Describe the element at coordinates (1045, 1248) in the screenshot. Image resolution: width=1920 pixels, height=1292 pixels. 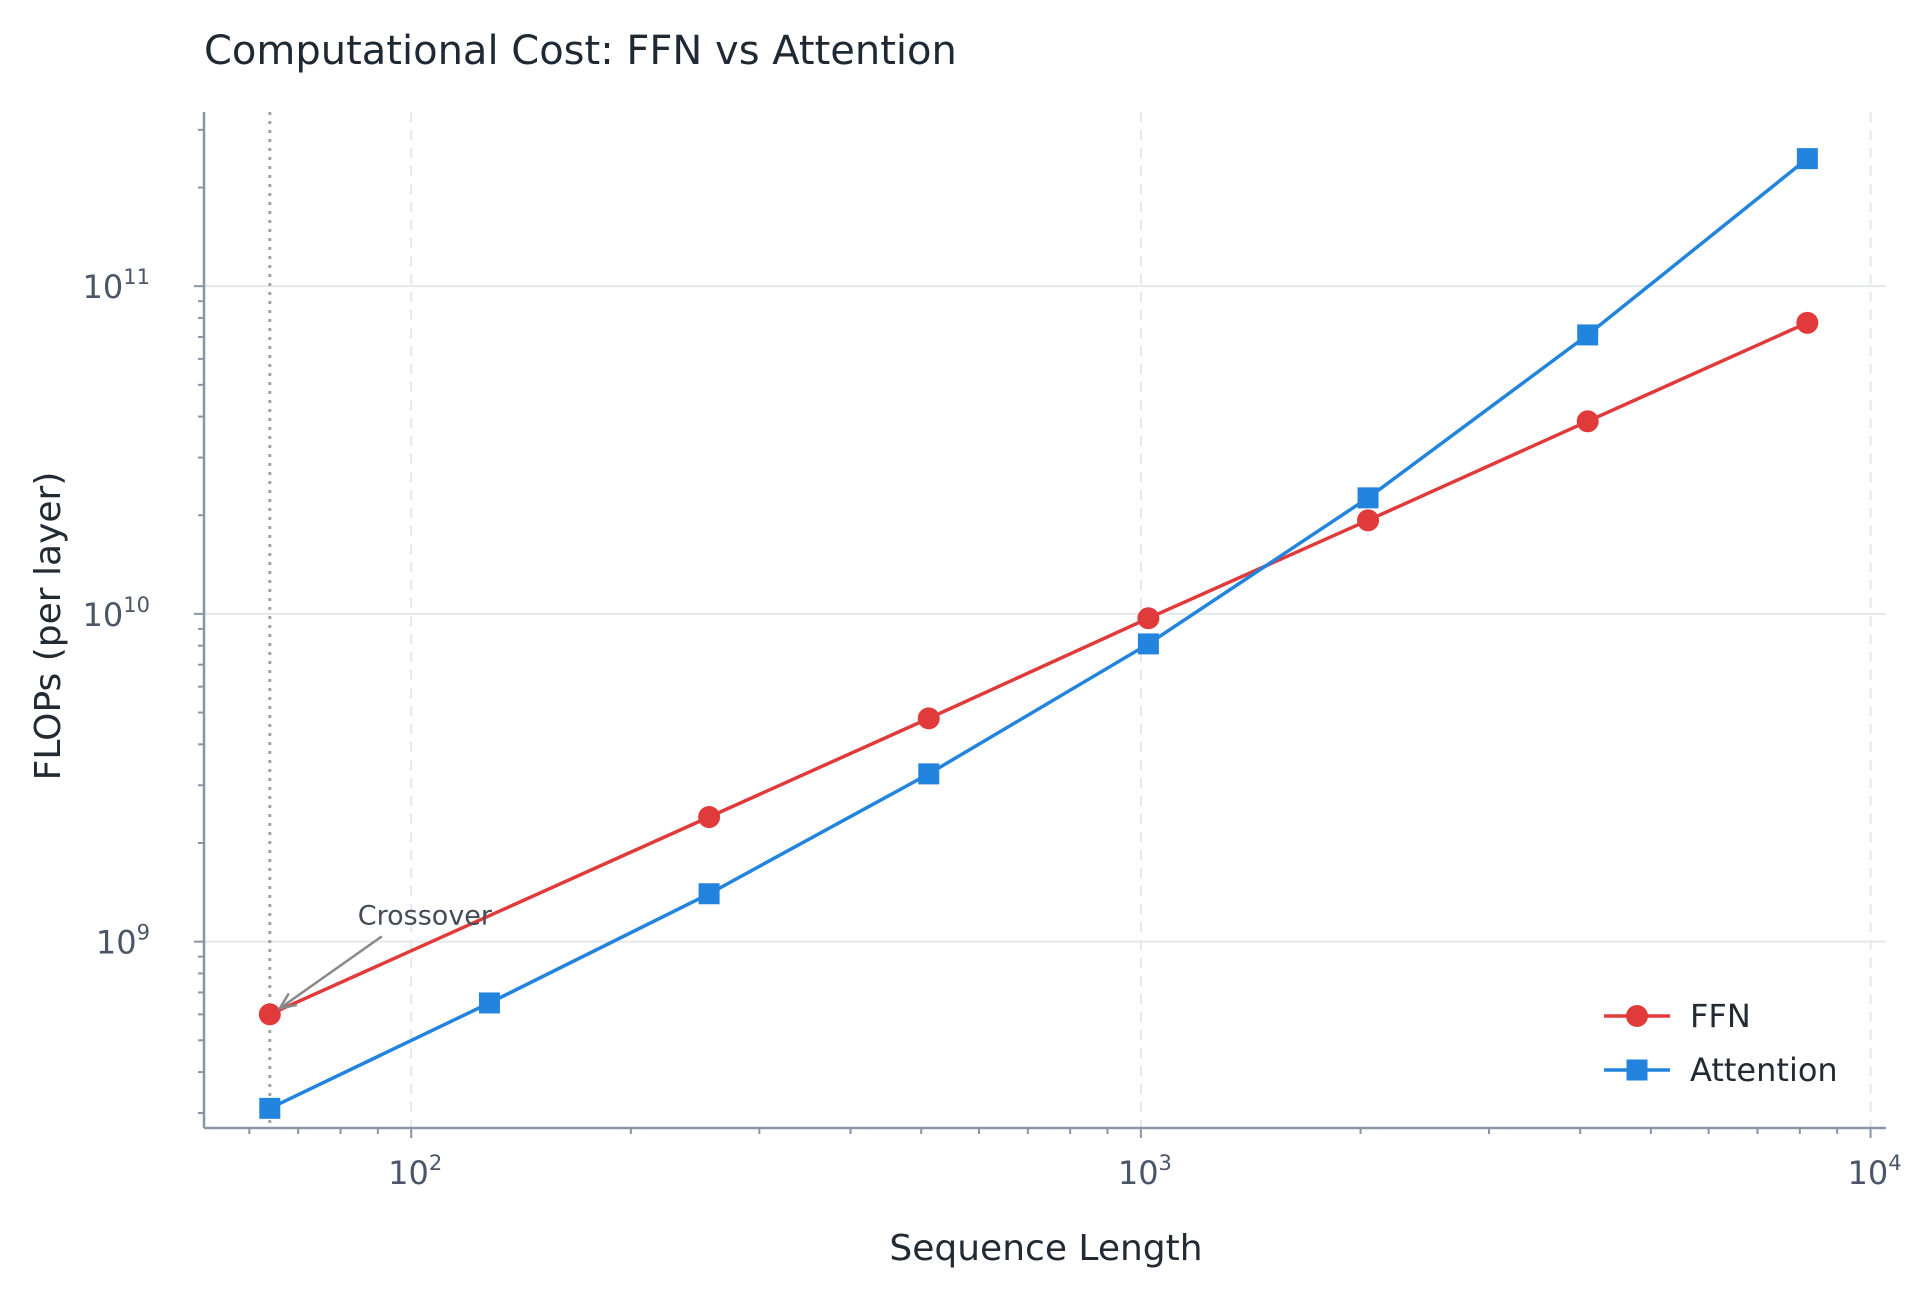
I see `x-axis-label: Sequence Length` at that location.